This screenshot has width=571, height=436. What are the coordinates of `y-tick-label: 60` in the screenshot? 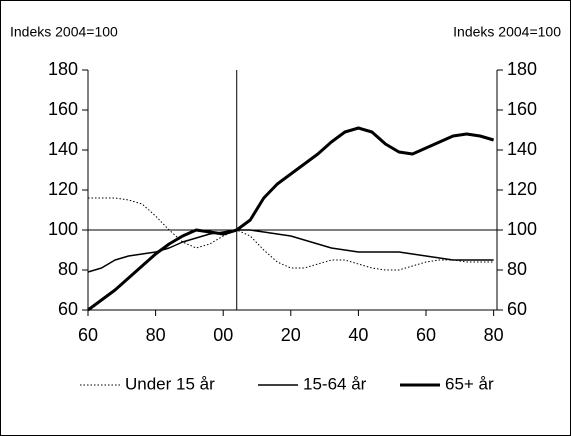 It's located at (68, 309).